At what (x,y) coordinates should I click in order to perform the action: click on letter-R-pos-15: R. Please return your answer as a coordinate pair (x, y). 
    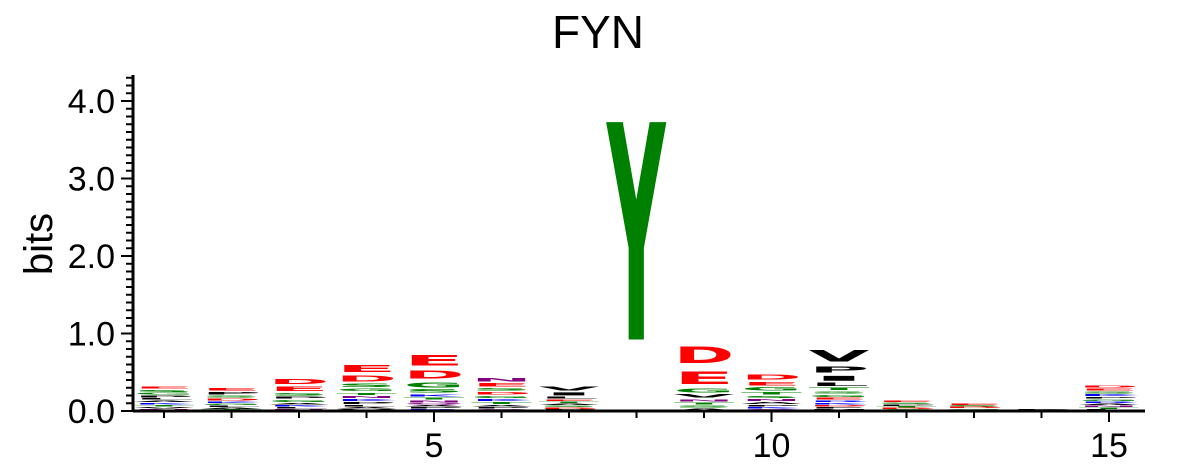
    Looking at the image, I should click on (1109, 402).